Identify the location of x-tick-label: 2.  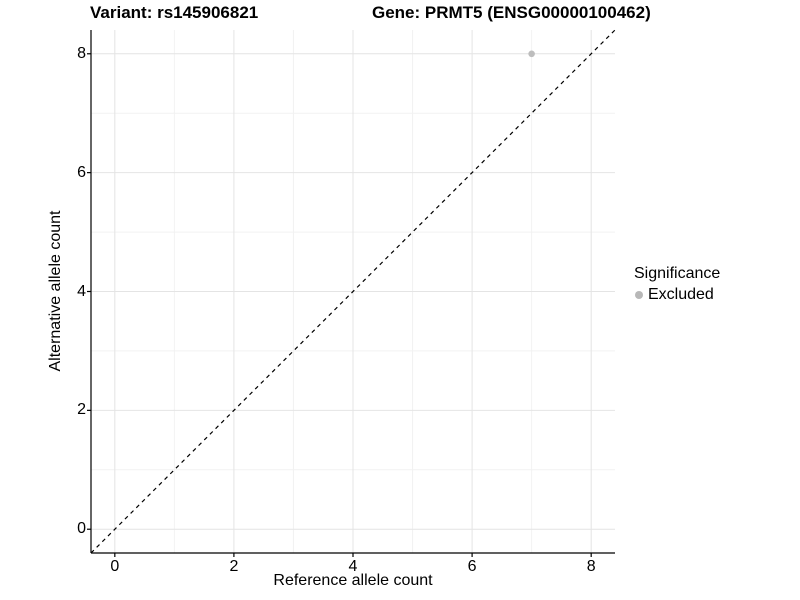
(234, 566).